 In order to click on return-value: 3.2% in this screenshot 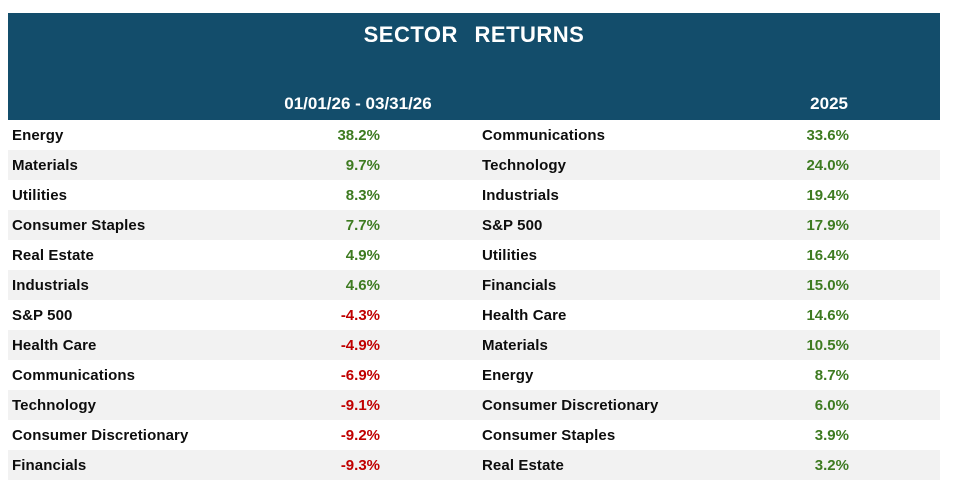, I will do `click(831, 465)`.